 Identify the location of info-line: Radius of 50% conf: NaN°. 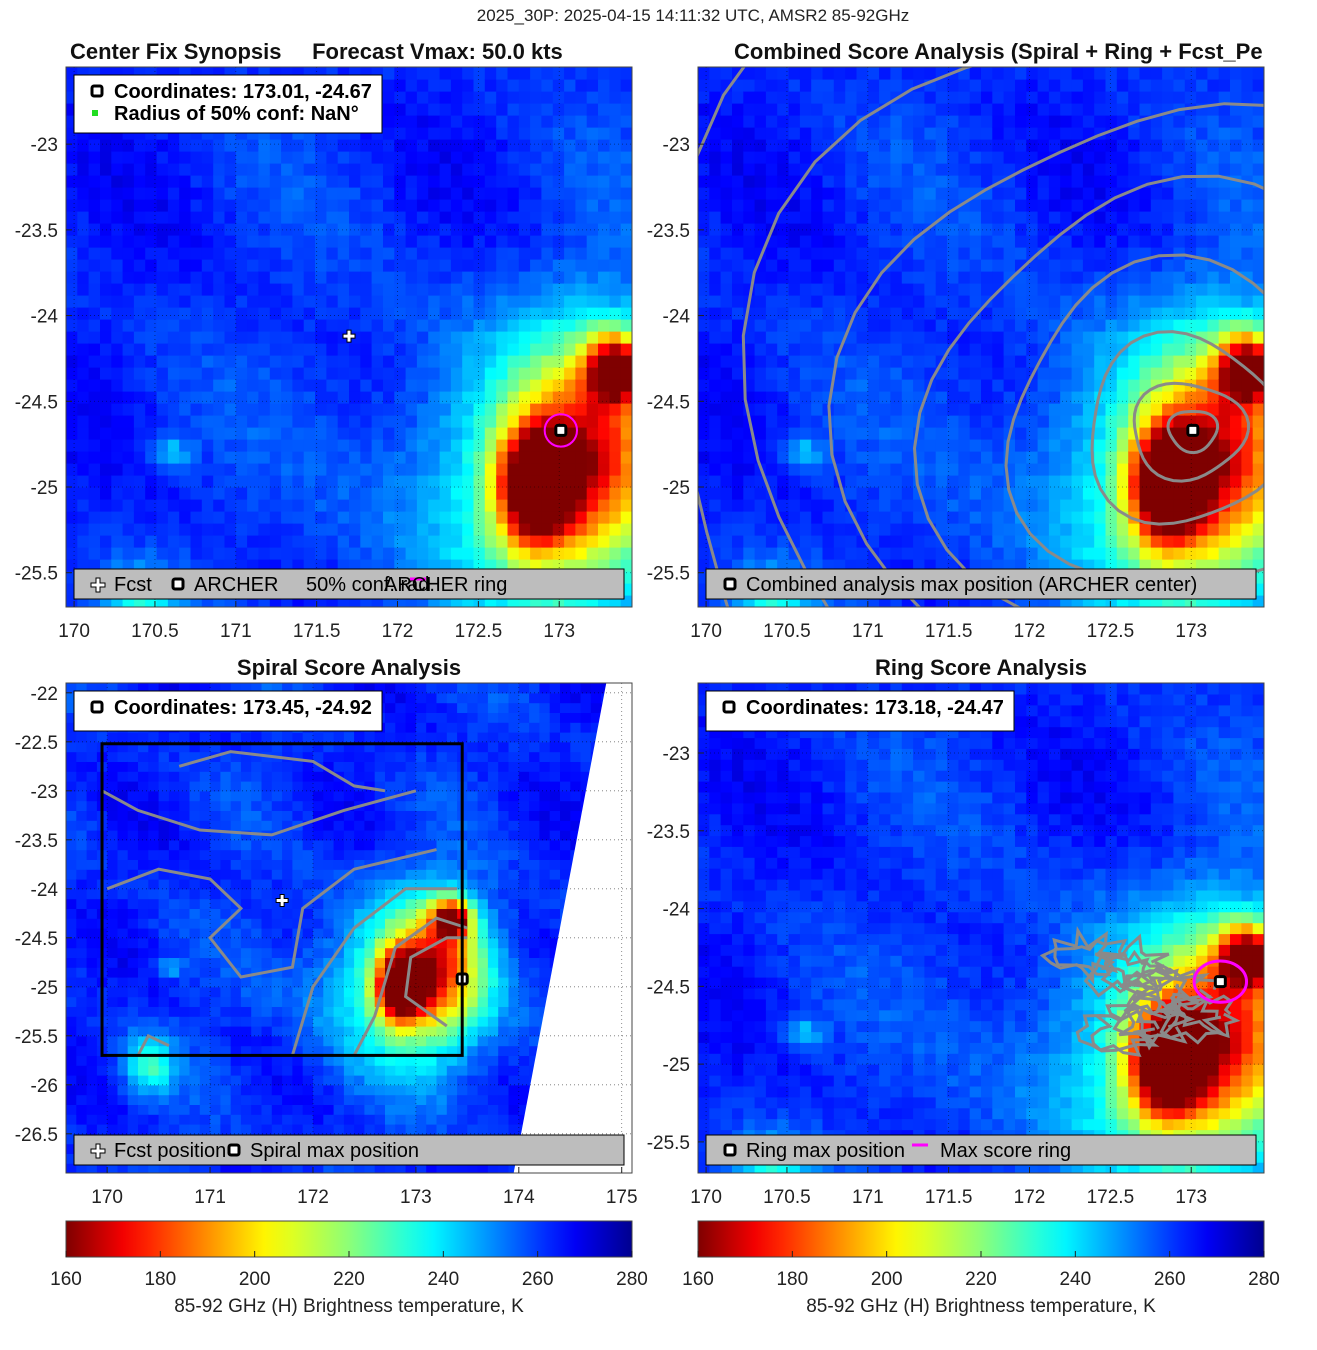
(236, 114).